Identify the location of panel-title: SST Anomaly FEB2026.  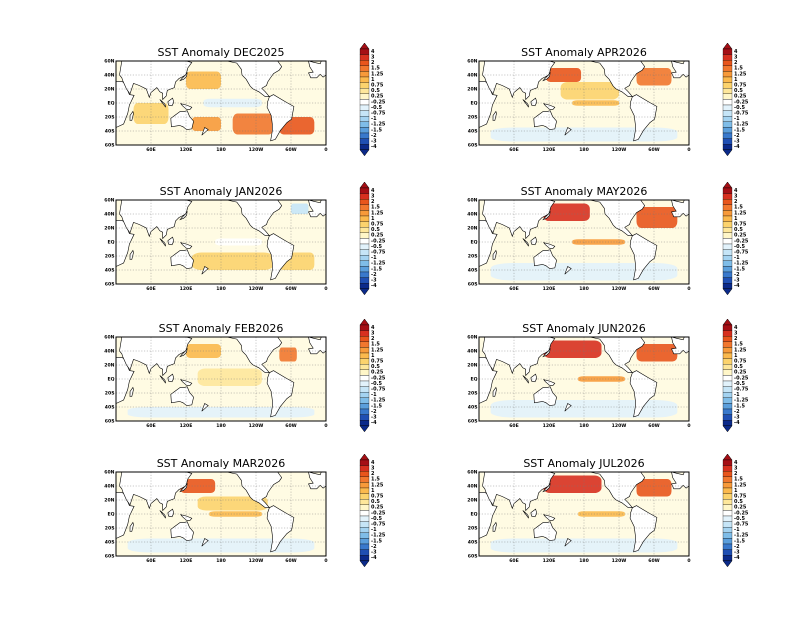
(221, 328).